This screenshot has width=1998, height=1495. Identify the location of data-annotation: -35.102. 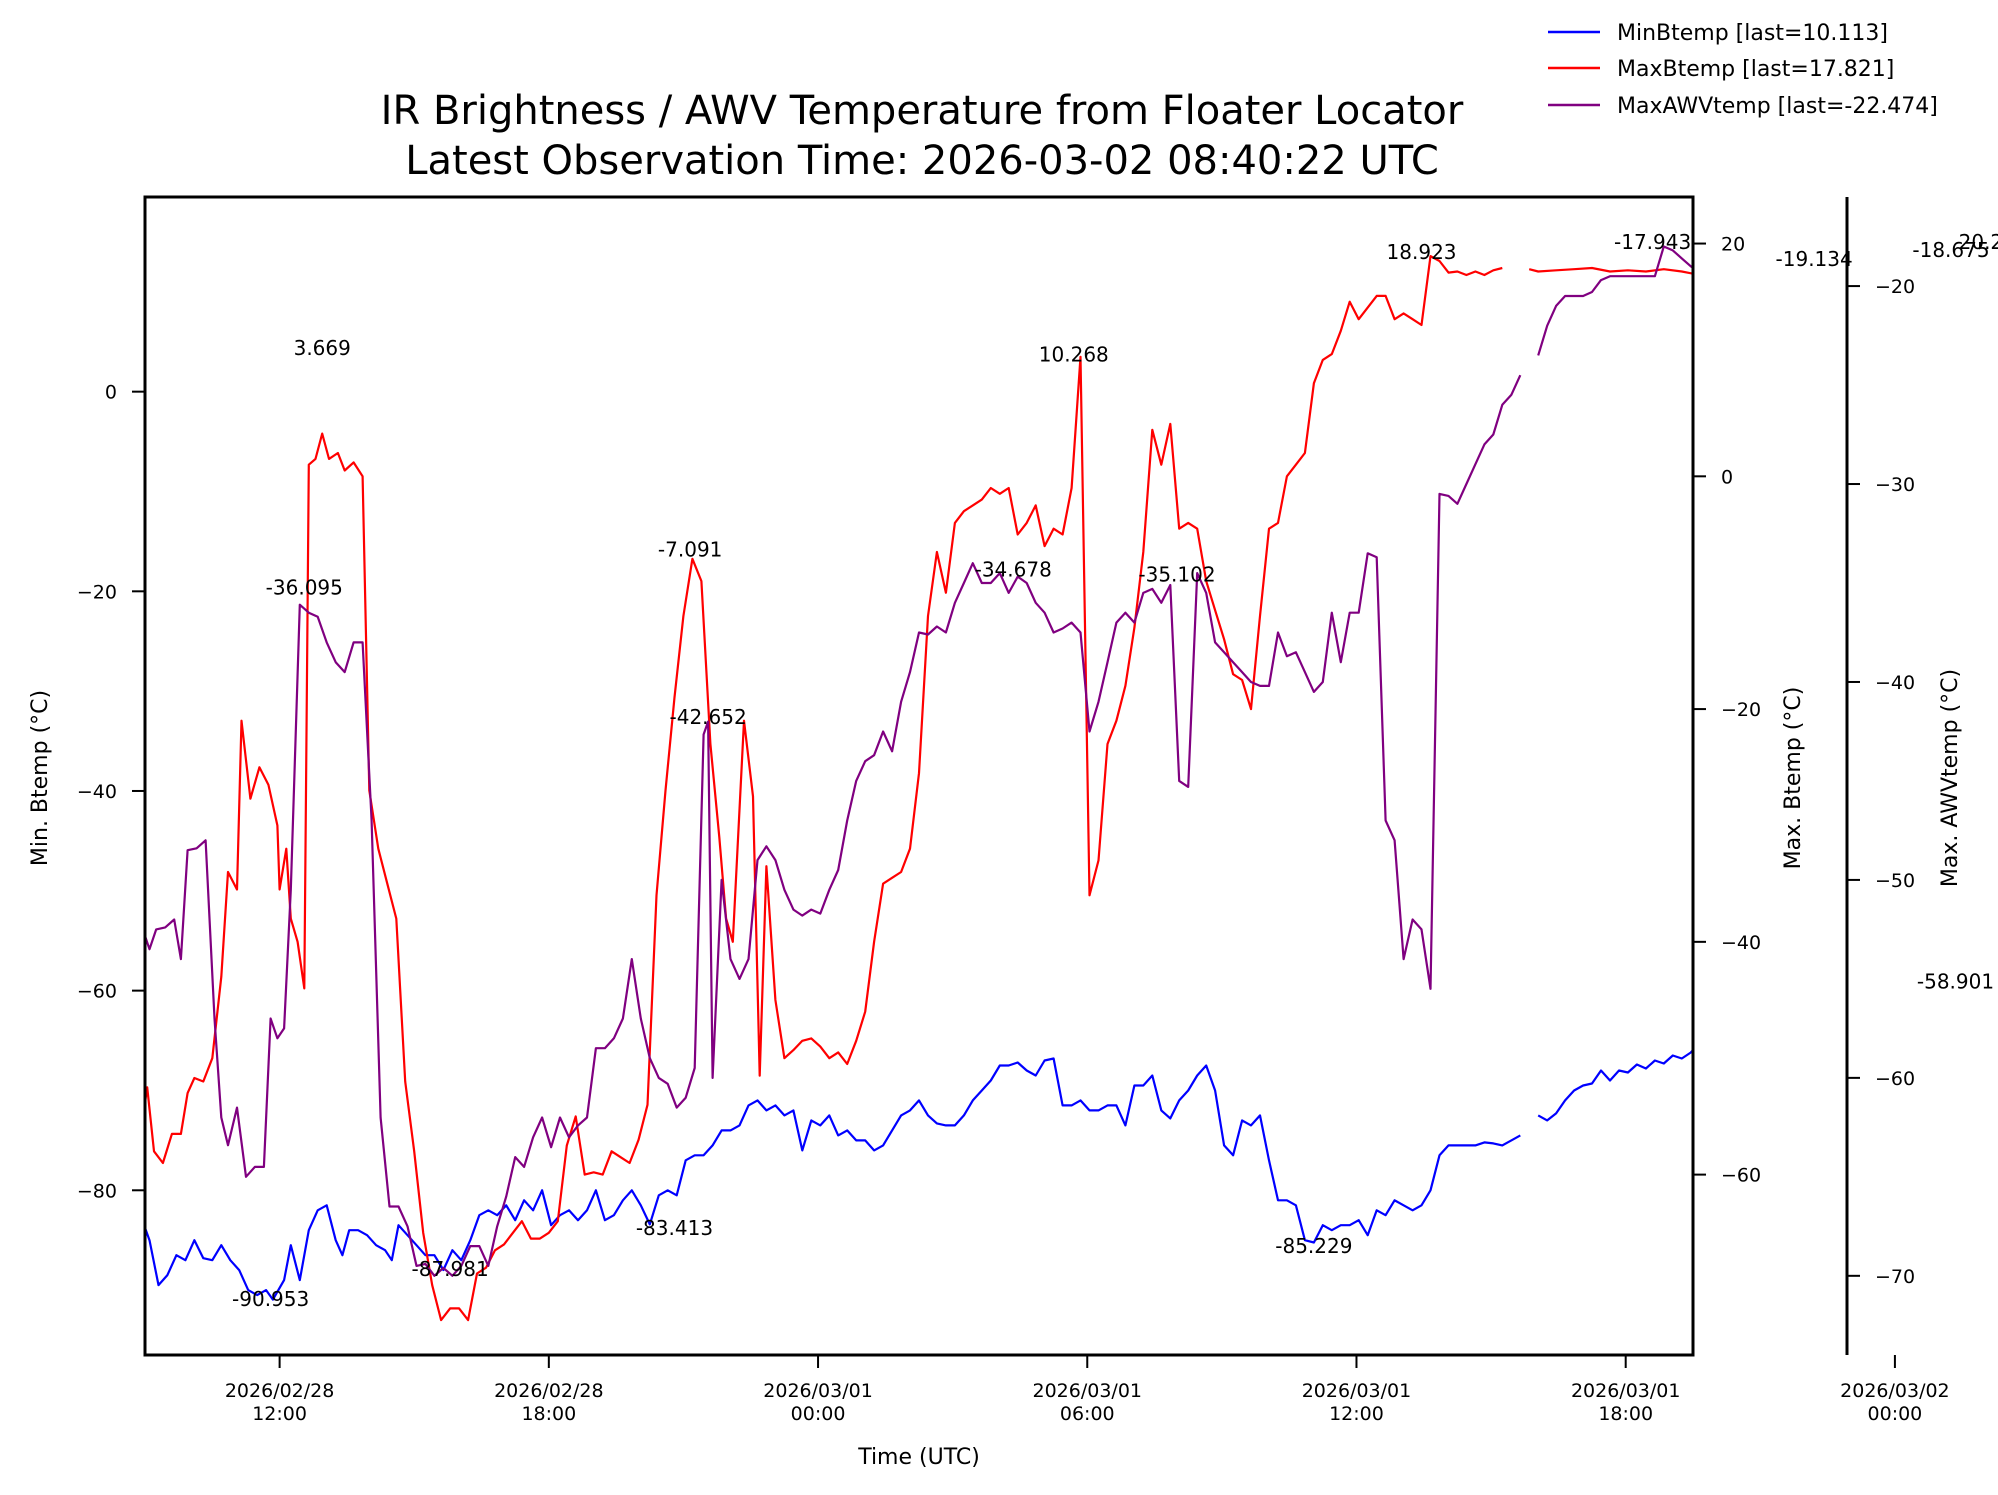
(1176, 574).